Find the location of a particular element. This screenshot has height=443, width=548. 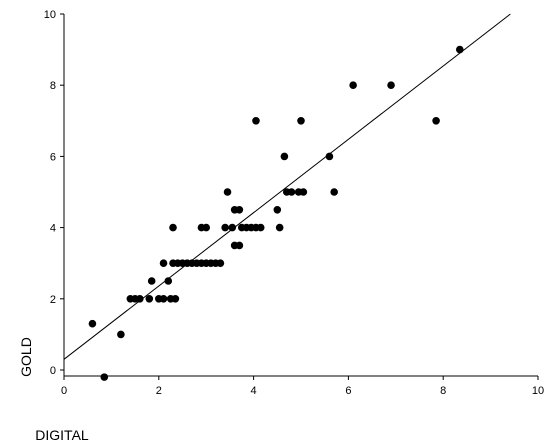

x-axis-title: DIGITAL is located at coordinates (62, 435).